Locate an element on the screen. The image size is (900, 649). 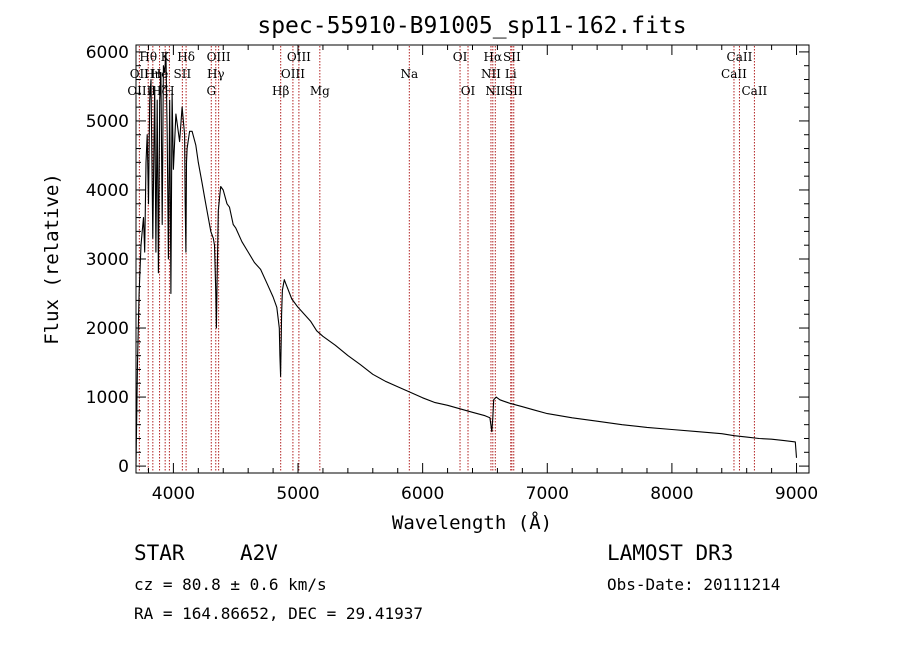
x-axis-label: Wavelength (Å) is located at coordinates (472, 522).